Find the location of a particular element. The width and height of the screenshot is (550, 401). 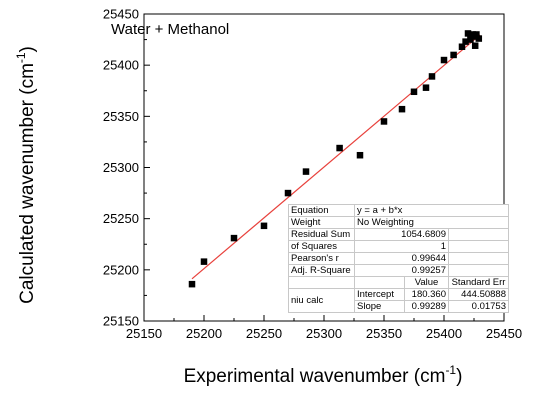

group-label: niu calc is located at coordinates (321, 300).